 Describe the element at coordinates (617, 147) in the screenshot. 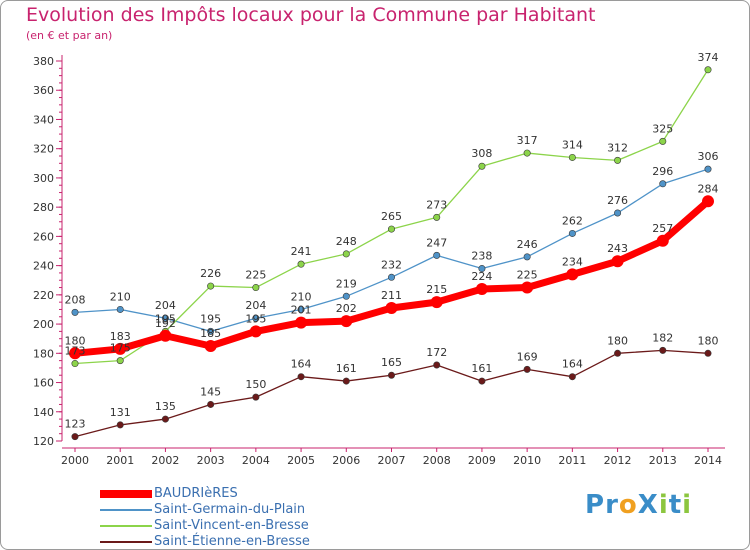

I see `data-label: 312` at that location.